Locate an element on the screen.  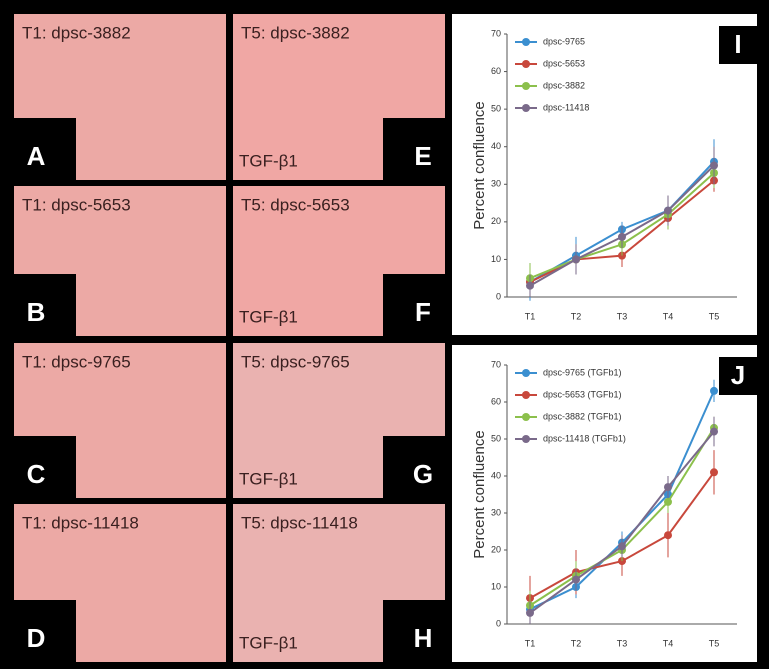
panel-letter: B is located at coordinates (36, 312).